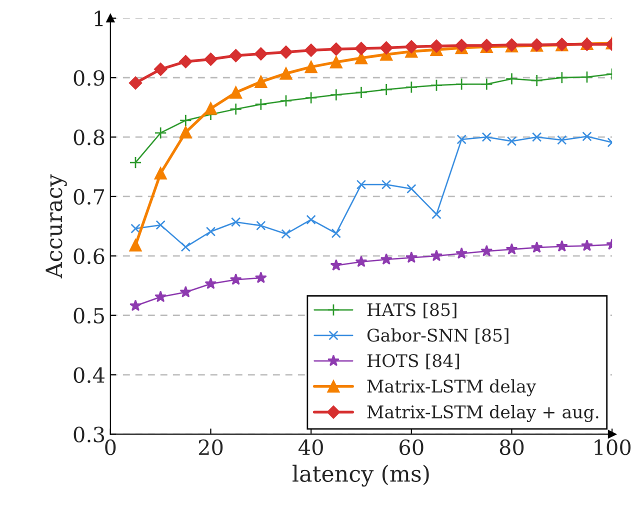 The height and width of the screenshot is (520, 631). Describe the element at coordinates (451, 387) in the screenshot. I see `legend-label: Matrix-LSTM delay` at that location.